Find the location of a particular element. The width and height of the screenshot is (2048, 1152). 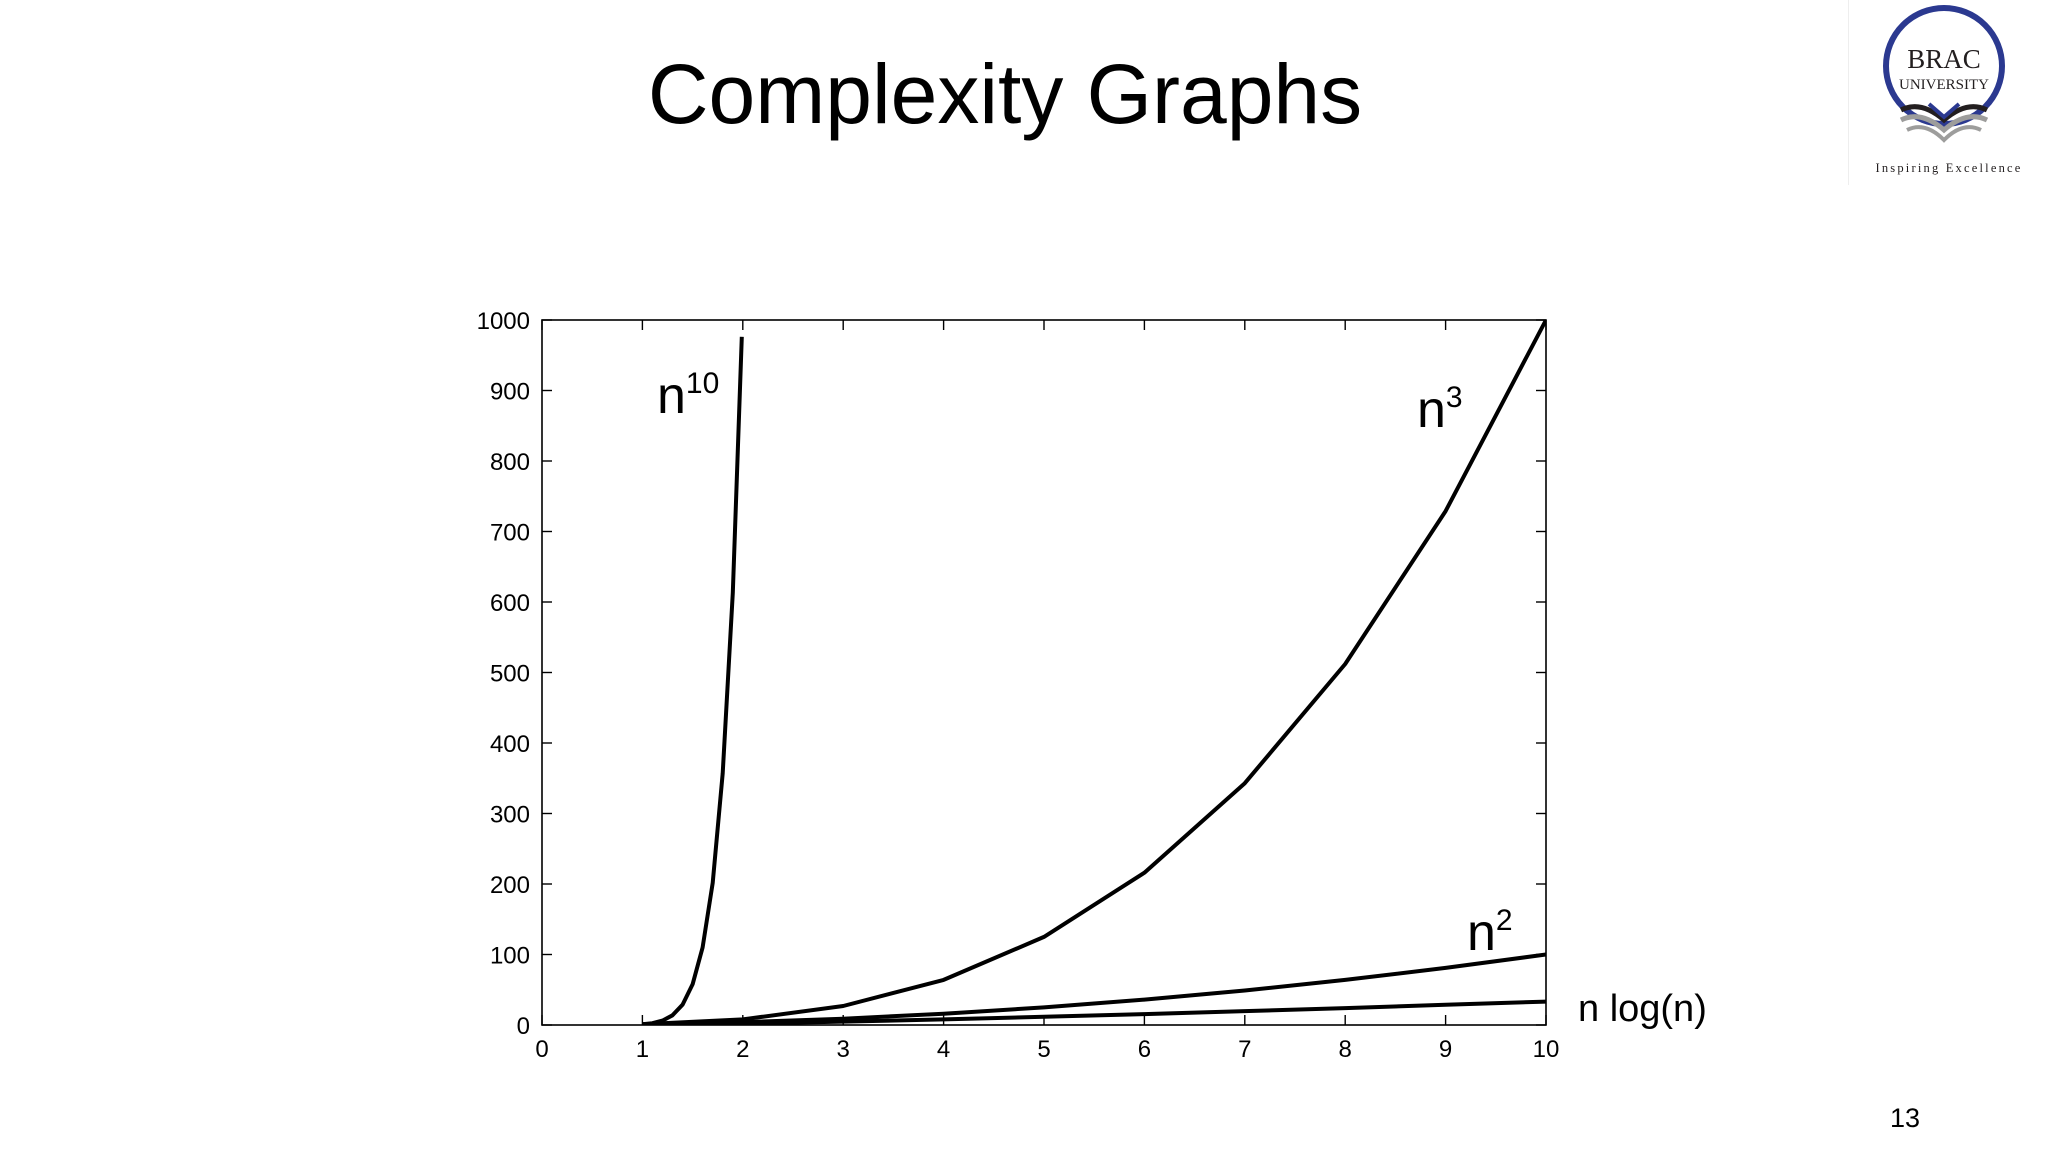

x-tick-label: 2 is located at coordinates (742, 1049).